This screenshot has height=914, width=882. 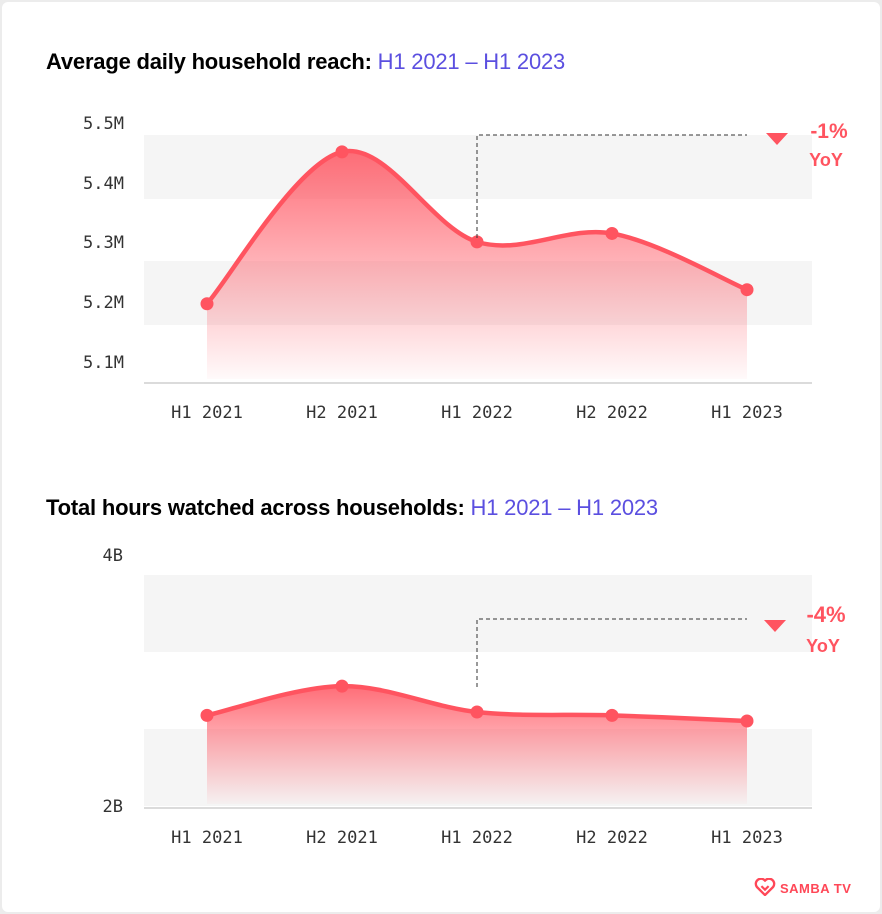 I want to click on yoy-change: -4%, so click(x=825, y=614).